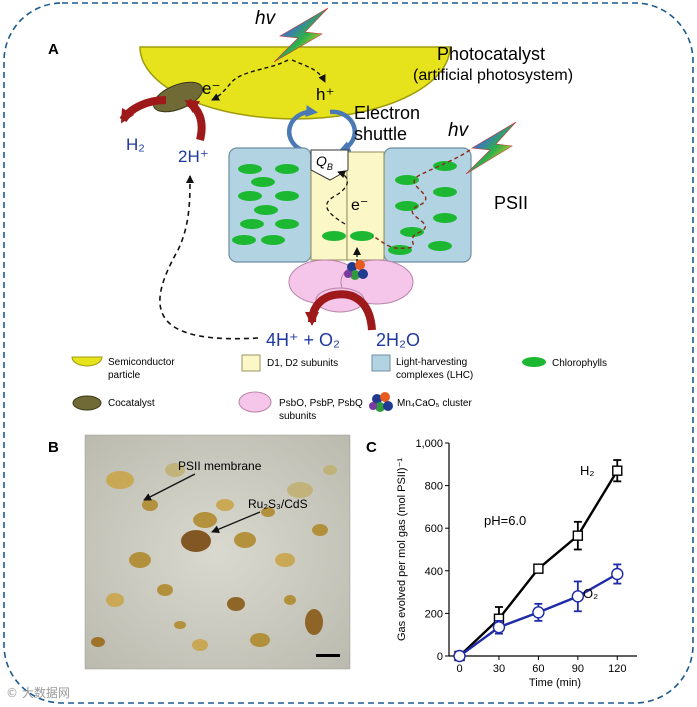 The image size is (697, 707). I want to click on legend-semiconductor-line2: particle, so click(124, 375).